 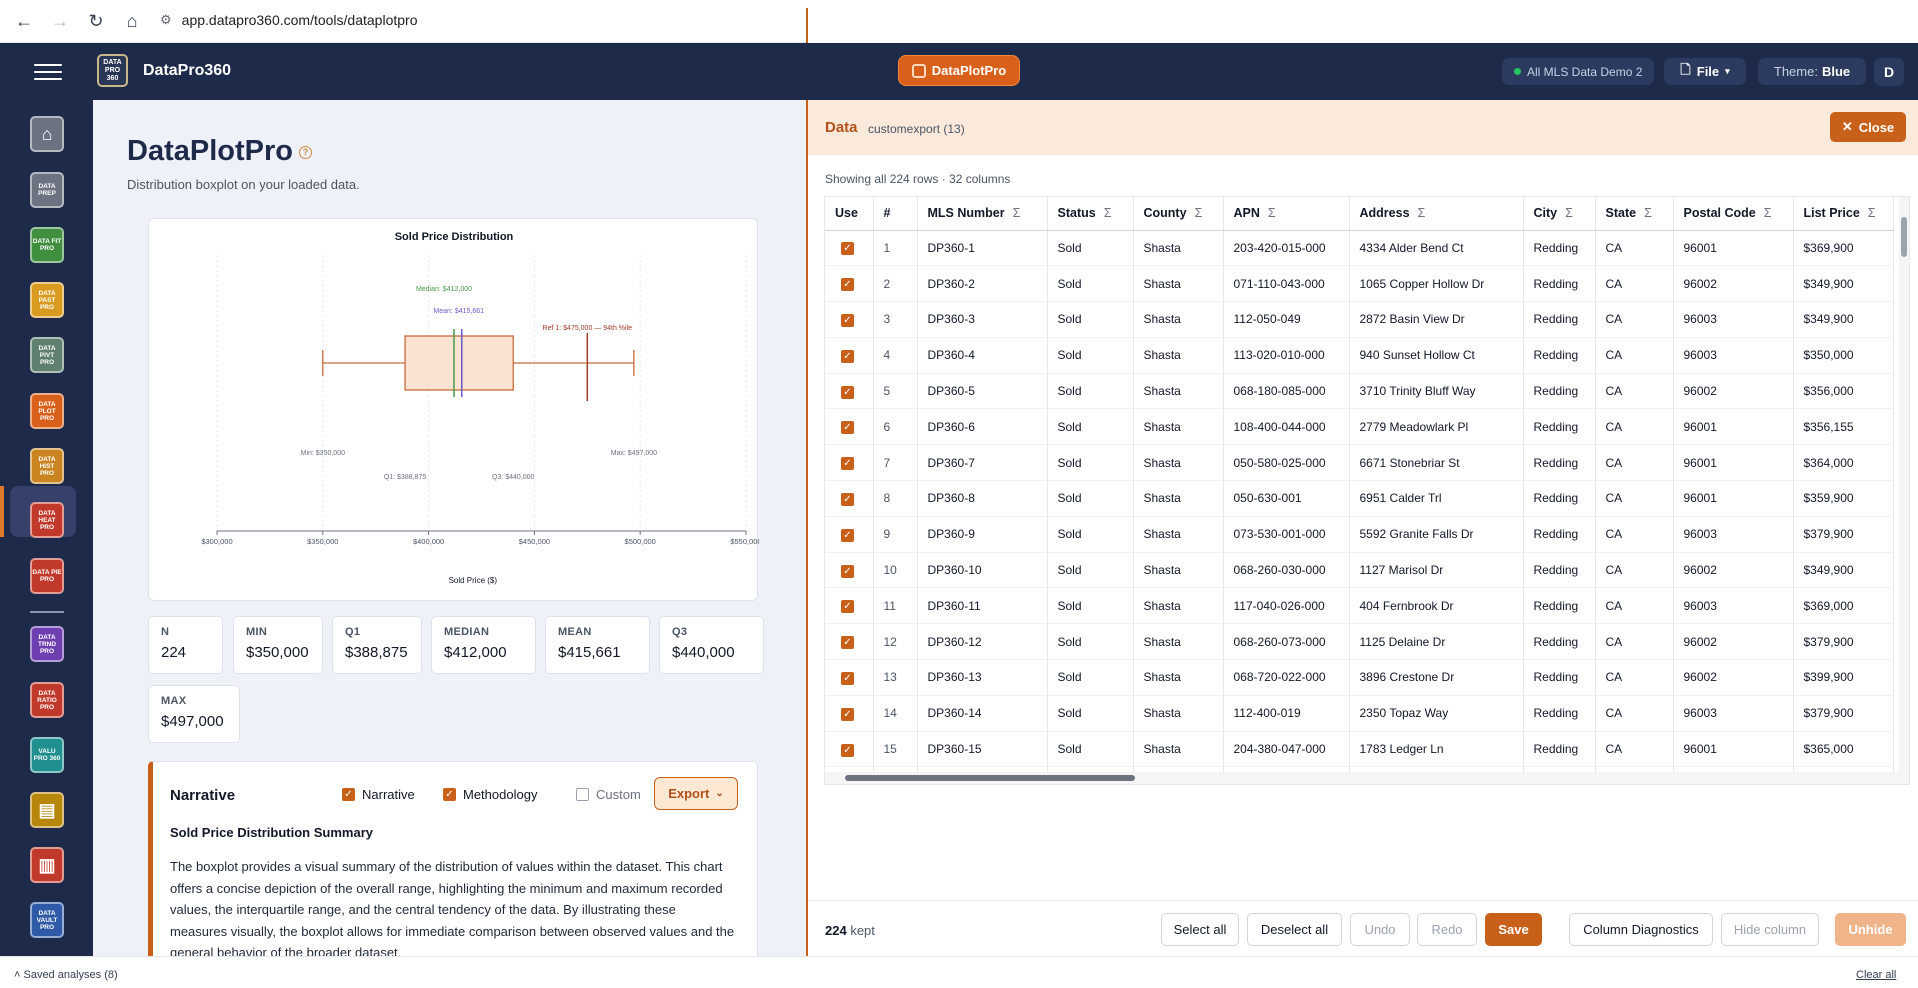 I want to click on sidebar-app-icon: DATA PIE PRO, so click(x=47, y=576).